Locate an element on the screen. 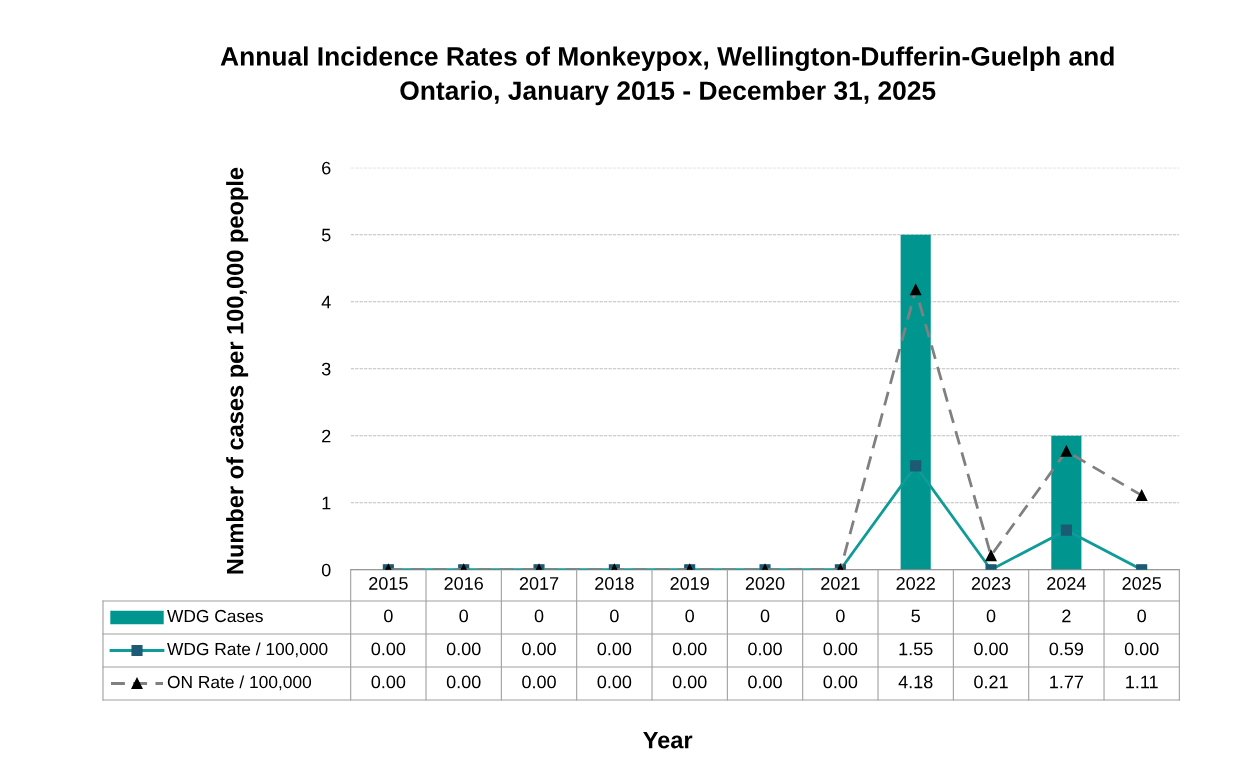  data-label: 5 is located at coordinates (915, 616).